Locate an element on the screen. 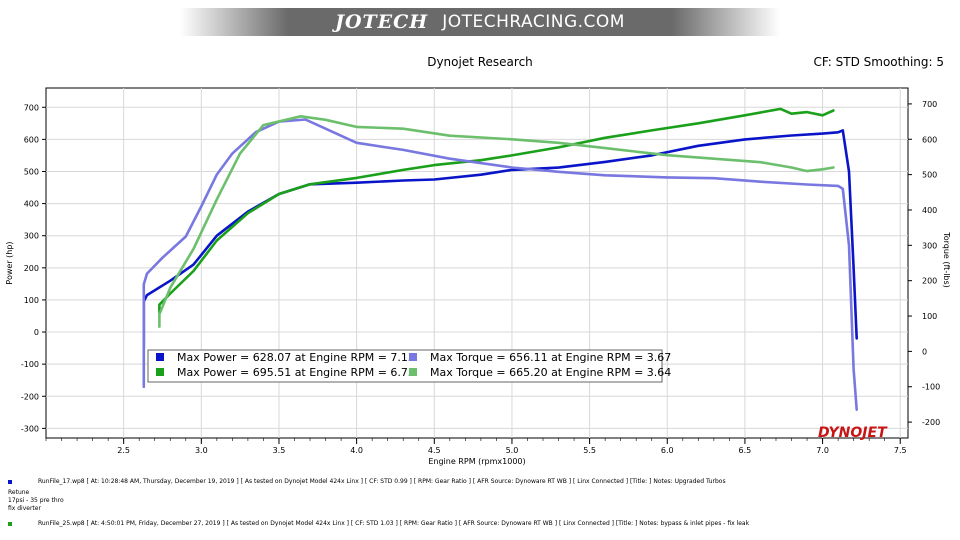 The width and height of the screenshot is (960, 540). y-left-tick-label: -100 is located at coordinates (30, 364).